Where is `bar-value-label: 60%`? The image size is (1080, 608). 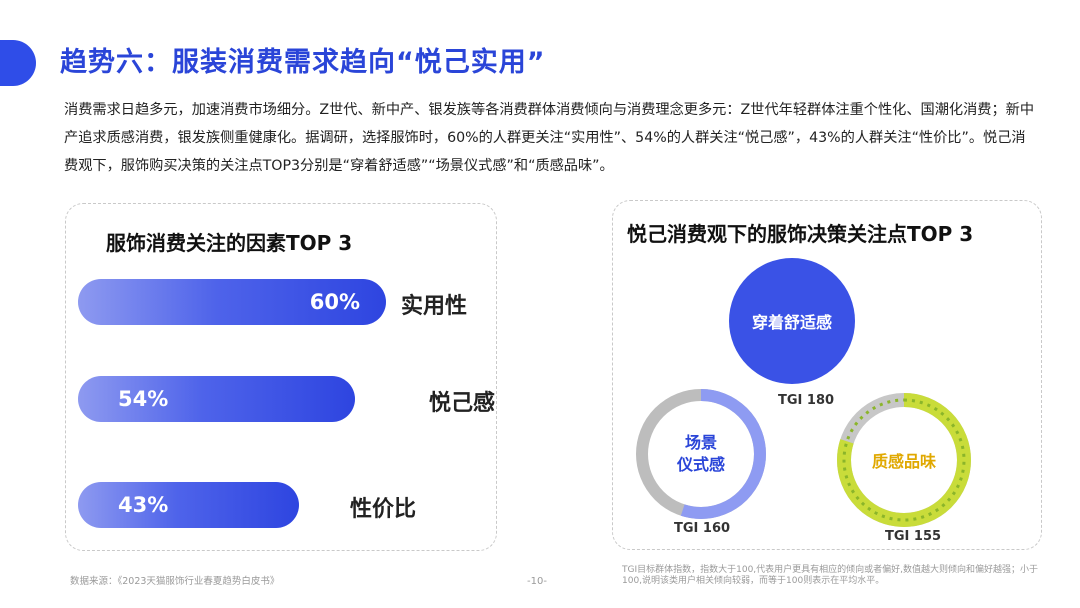
bar-value-label: 60% is located at coordinates (334, 302).